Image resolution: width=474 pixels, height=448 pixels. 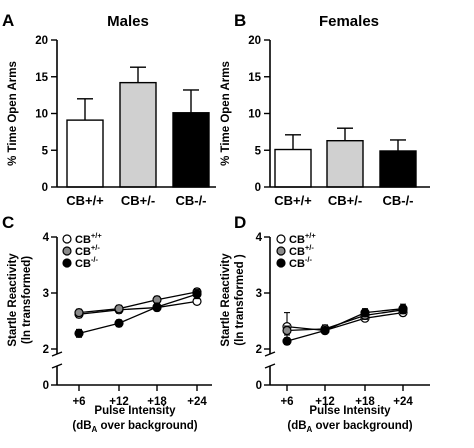 I want to click on panel-label: B, so click(x=240, y=20).